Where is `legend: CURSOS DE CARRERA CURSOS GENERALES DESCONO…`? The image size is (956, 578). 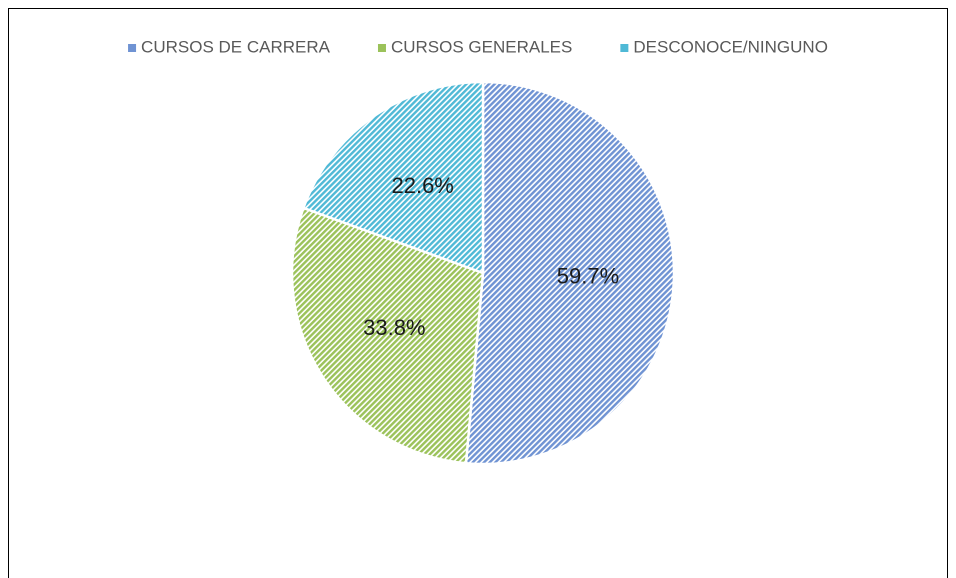
legend: CURSOS DE CARRERA CURSOS GENERALES DESCONO… is located at coordinates (478, 46).